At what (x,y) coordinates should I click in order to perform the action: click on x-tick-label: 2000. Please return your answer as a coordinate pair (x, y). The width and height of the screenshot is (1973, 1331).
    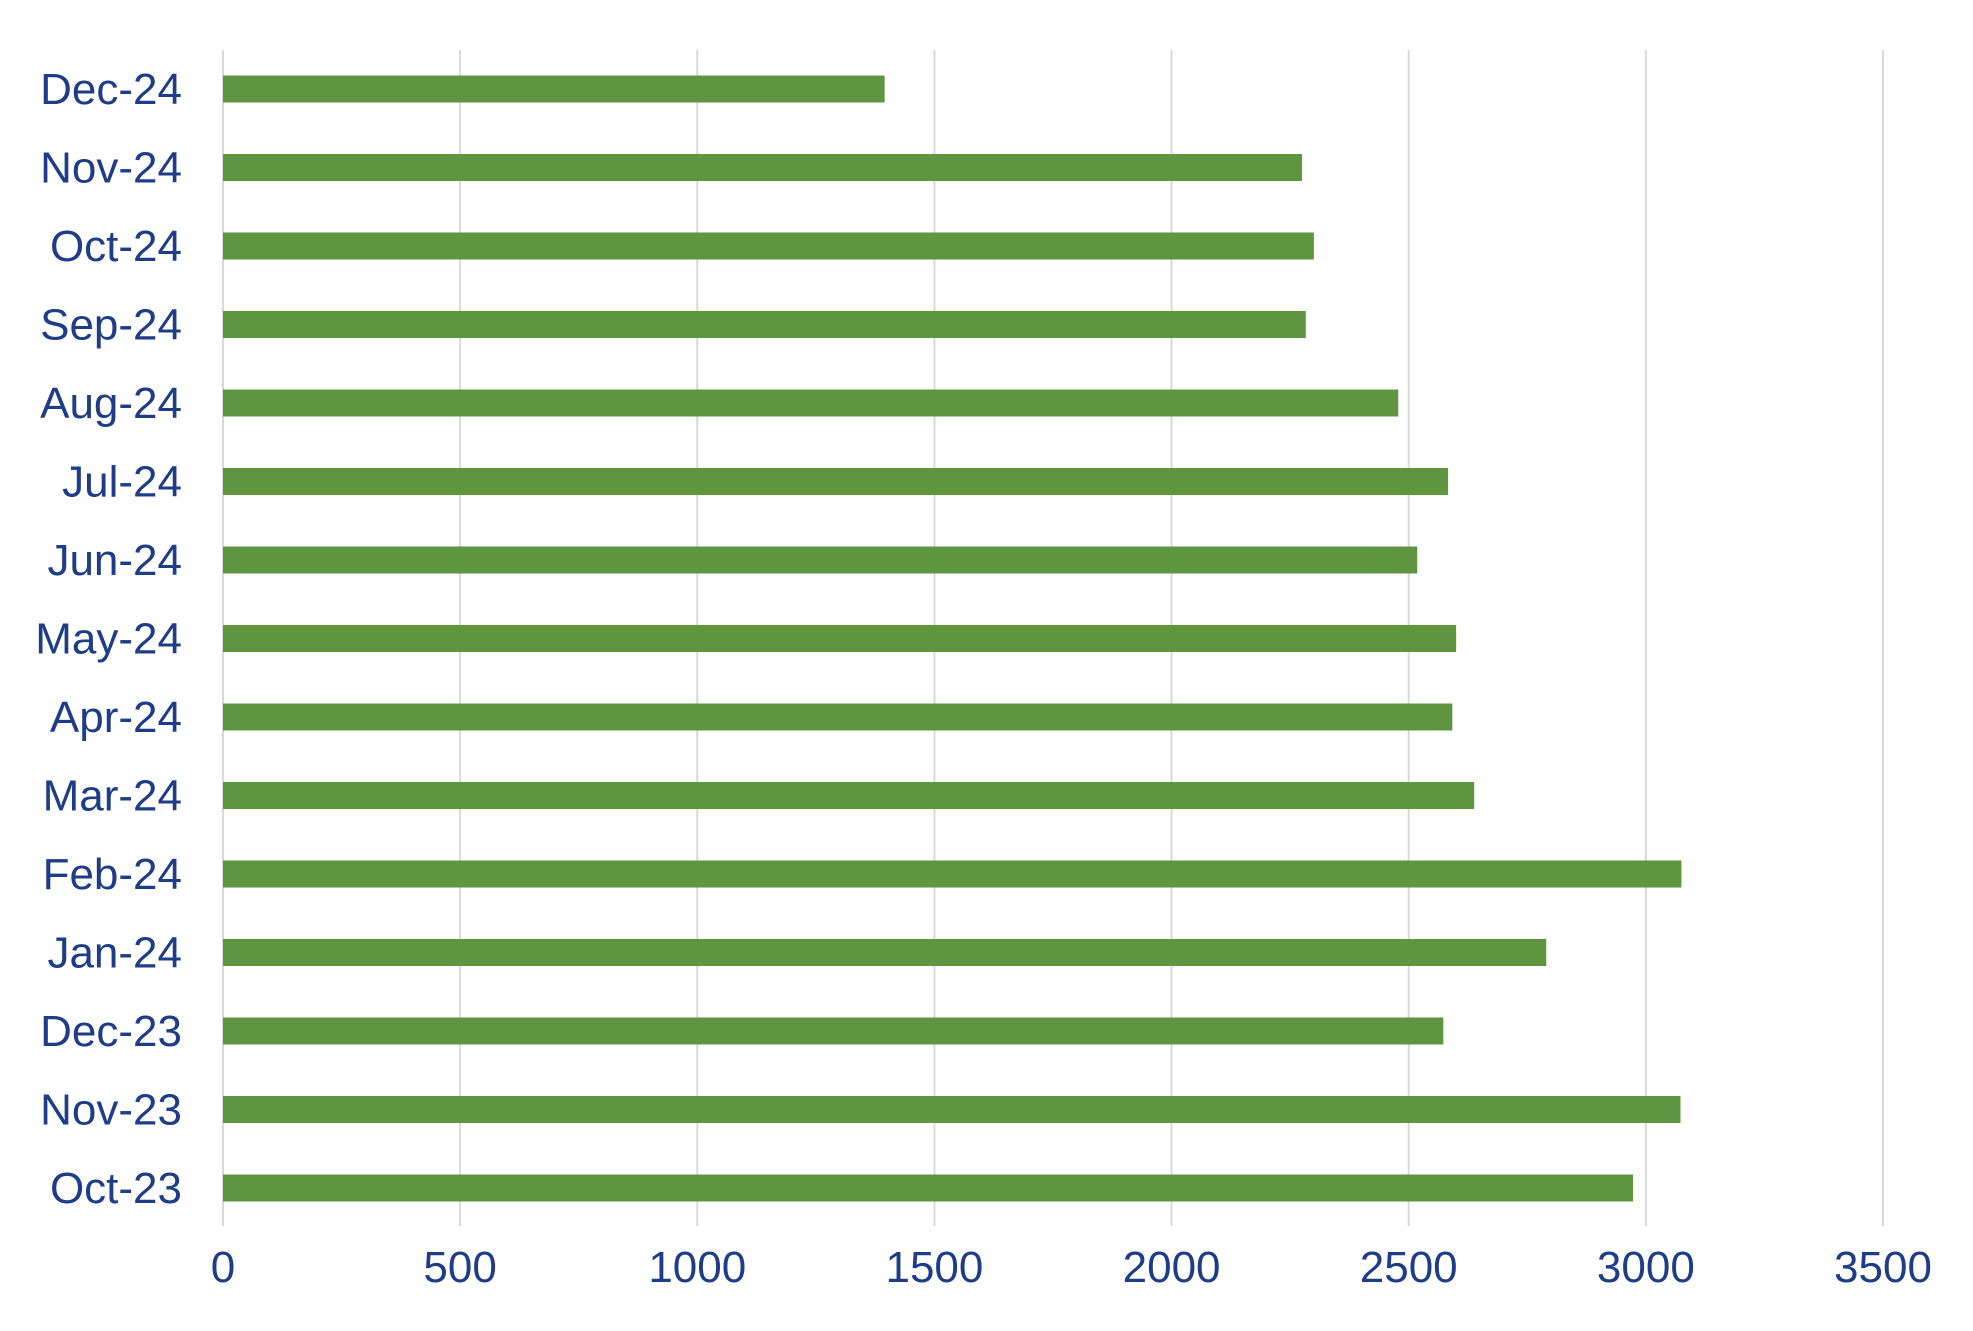
    Looking at the image, I should click on (1172, 1267).